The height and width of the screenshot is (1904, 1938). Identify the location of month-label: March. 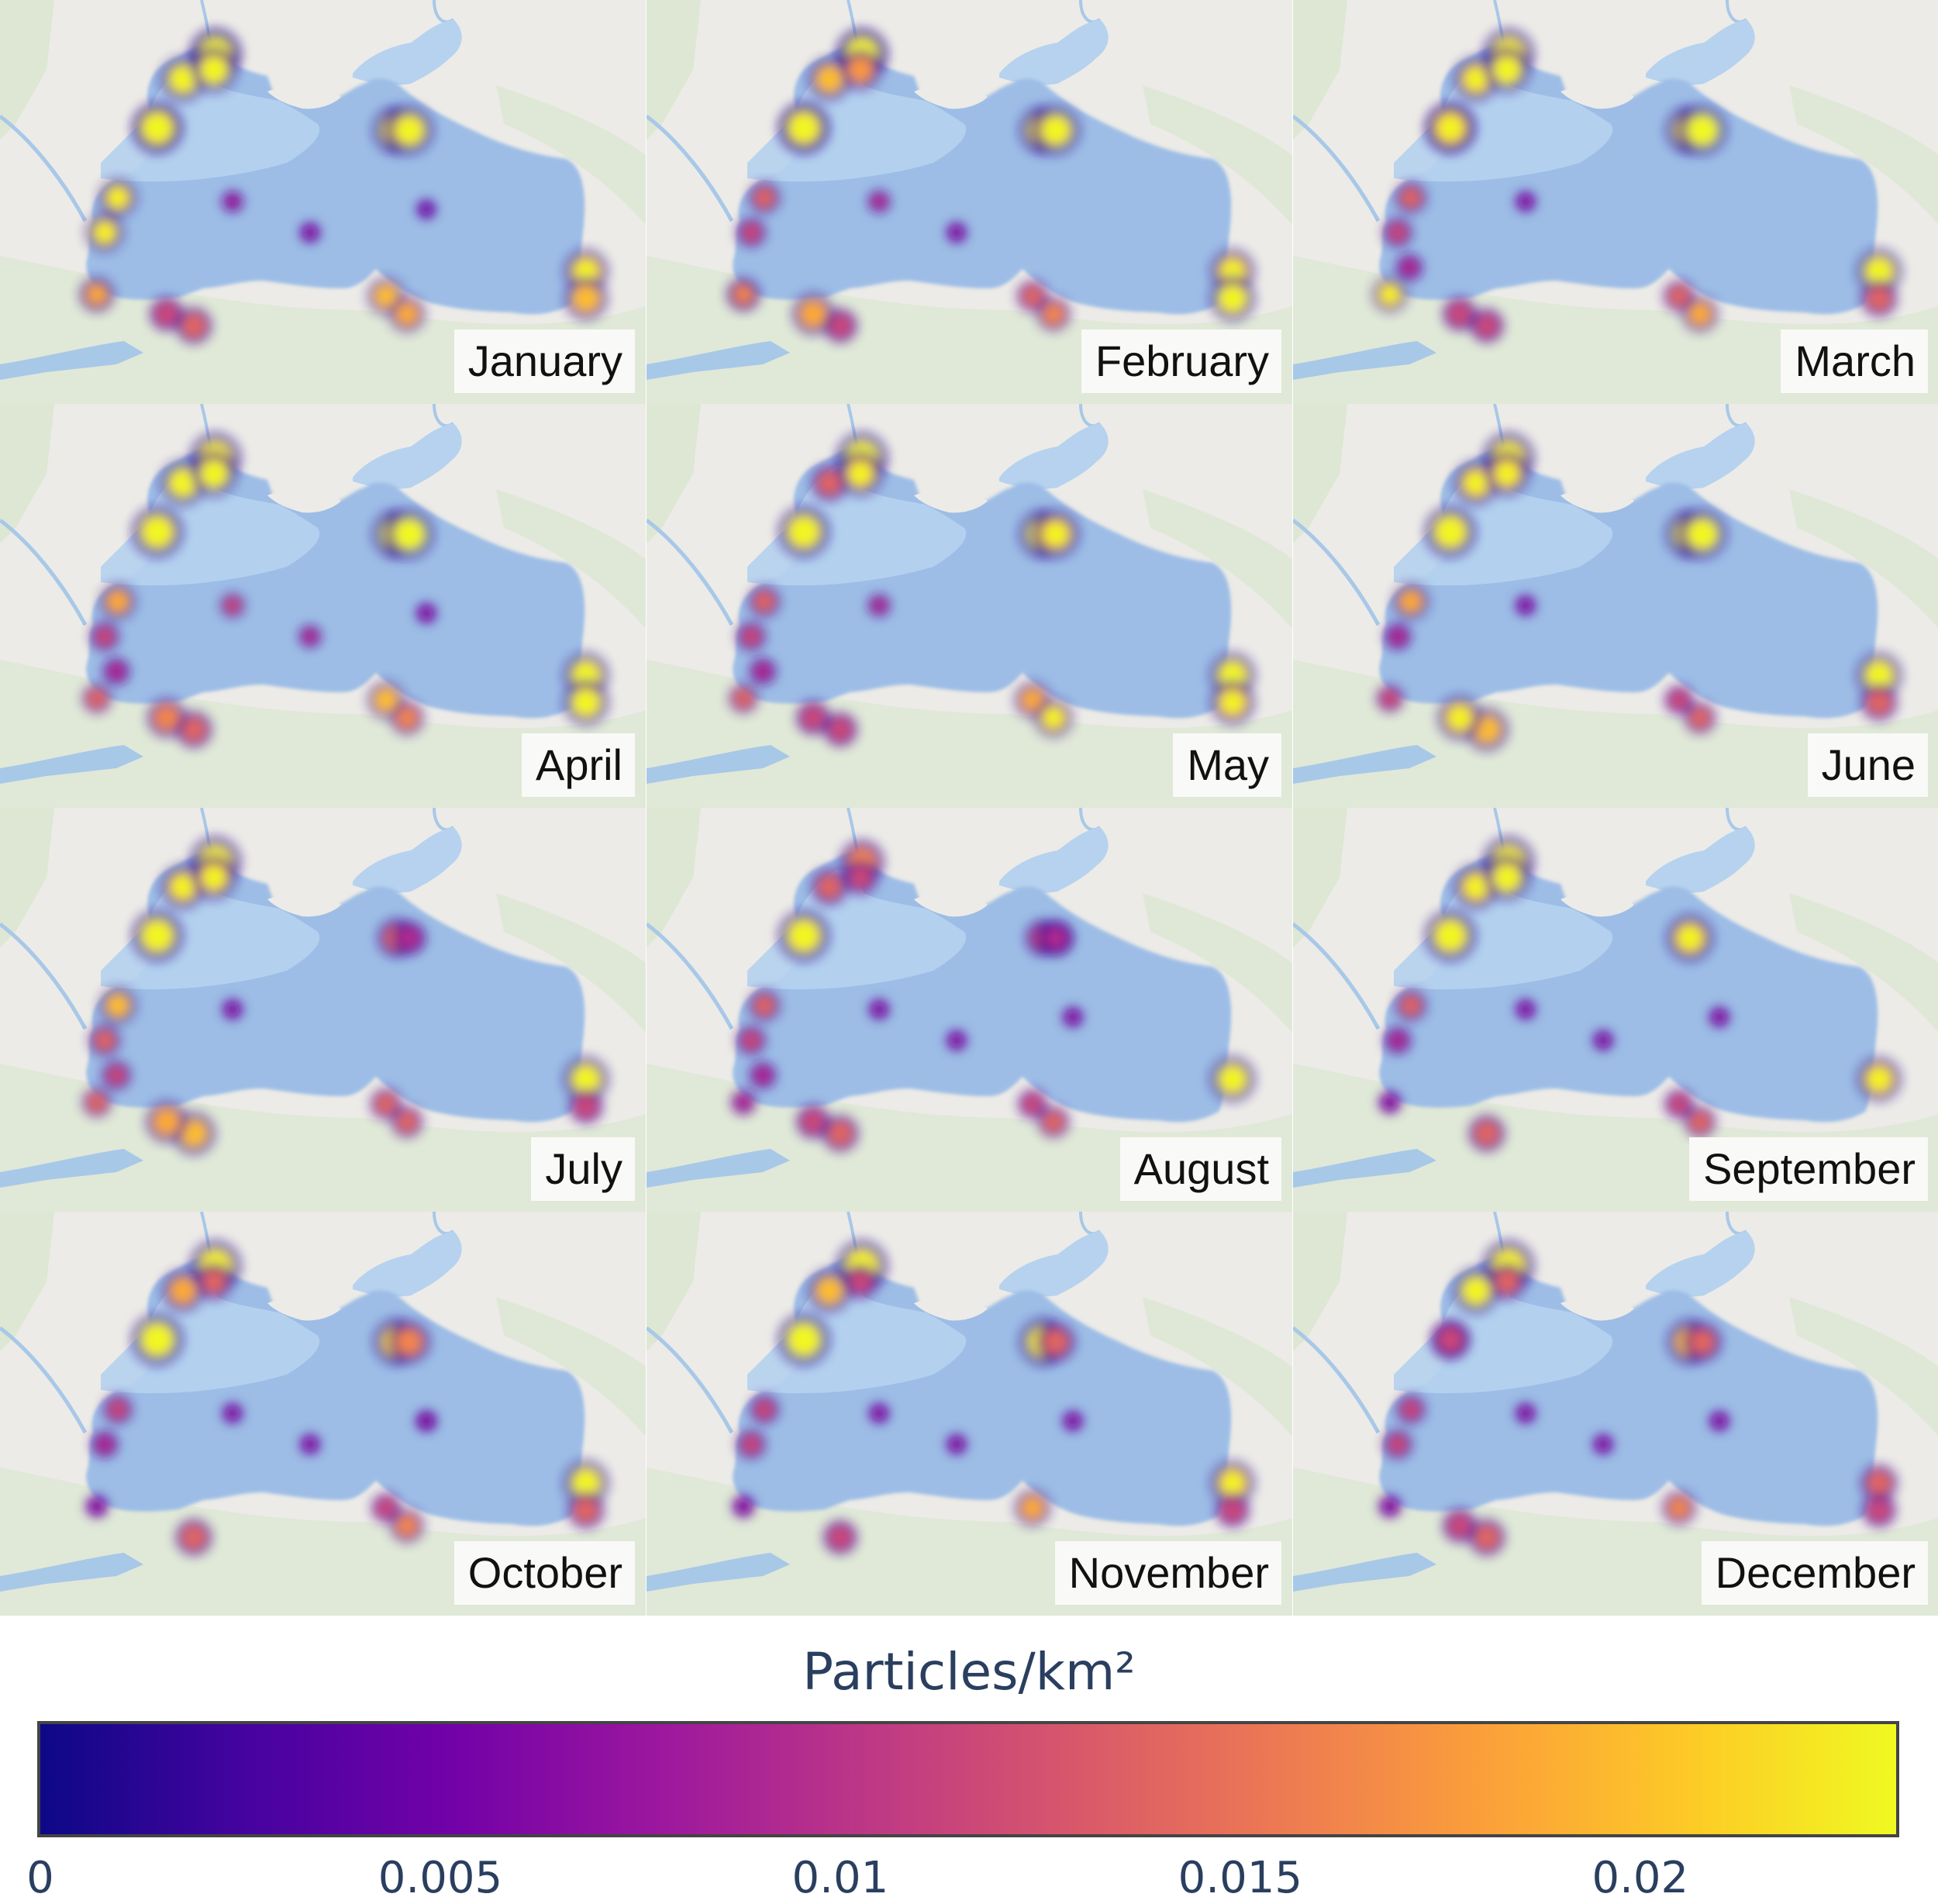
(1855, 361).